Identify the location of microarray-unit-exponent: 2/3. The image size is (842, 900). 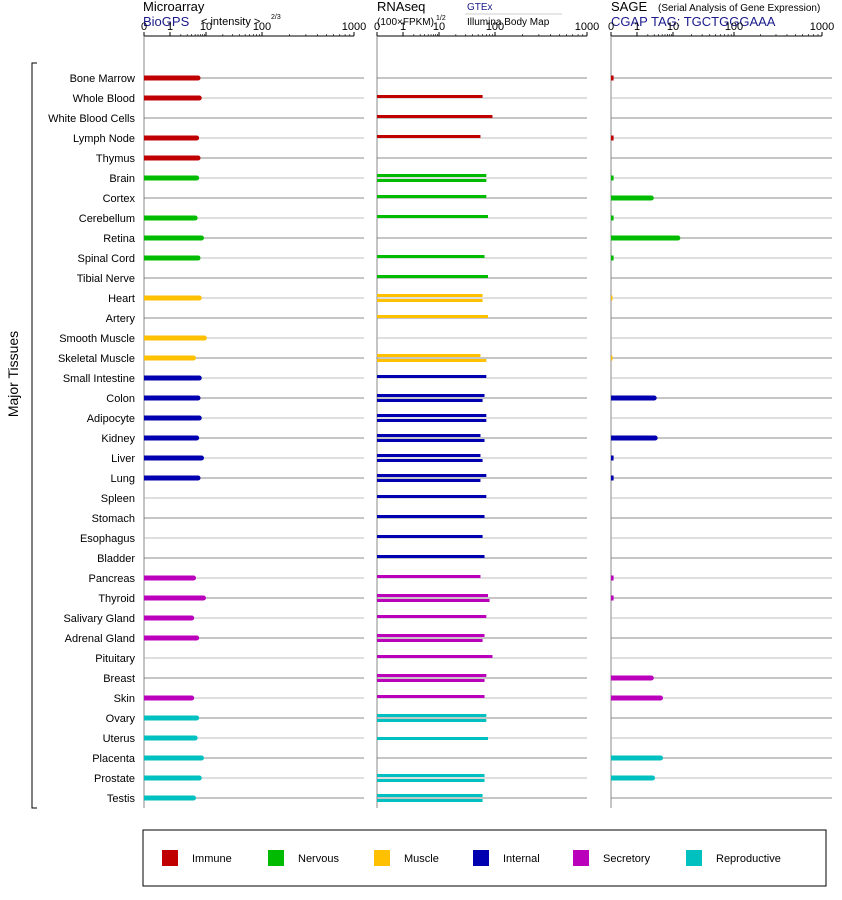
(276, 17).